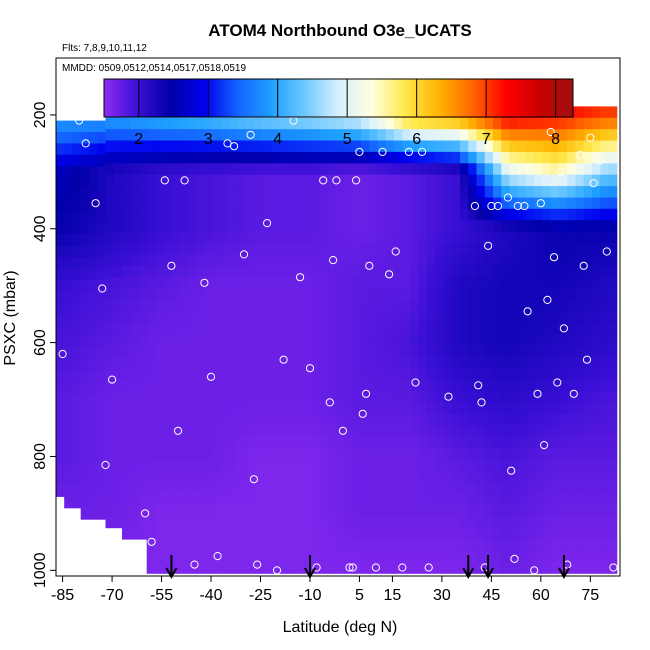  Describe the element at coordinates (340, 627) in the screenshot. I see `x-axis-label: Latitude (deg N)` at that location.